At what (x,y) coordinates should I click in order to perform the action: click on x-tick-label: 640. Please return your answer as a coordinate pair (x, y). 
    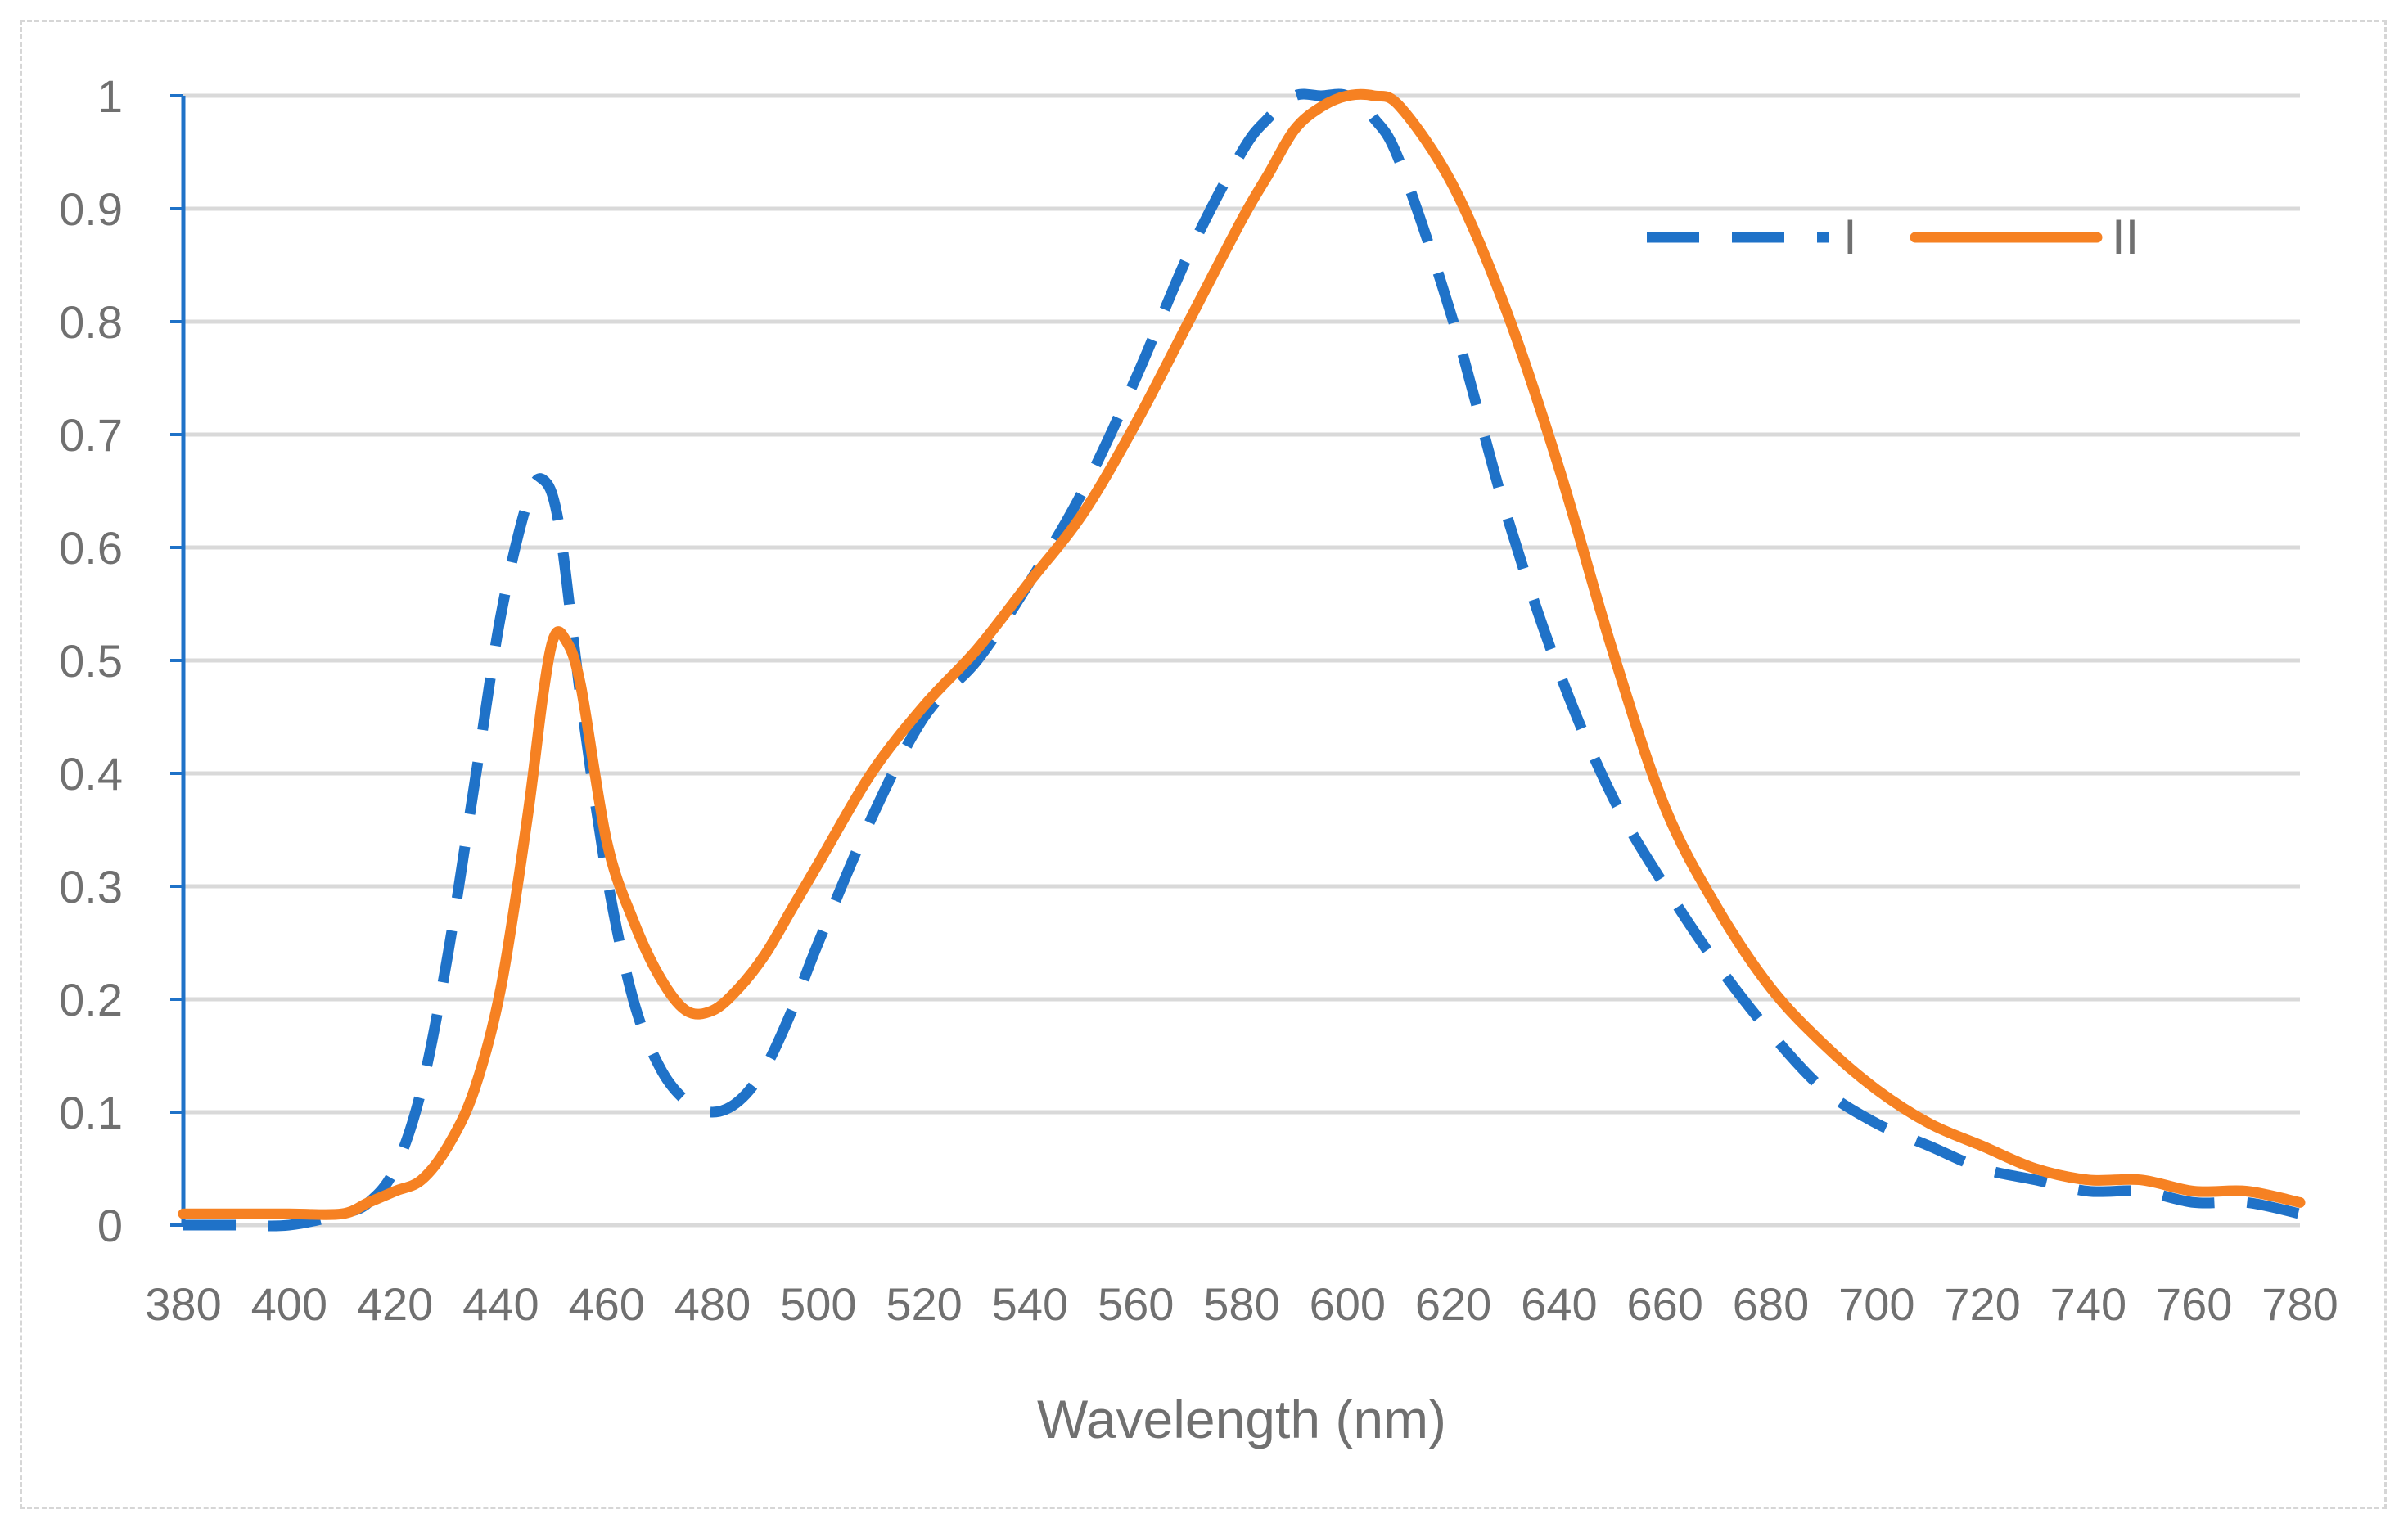
    Looking at the image, I should click on (1559, 1304).